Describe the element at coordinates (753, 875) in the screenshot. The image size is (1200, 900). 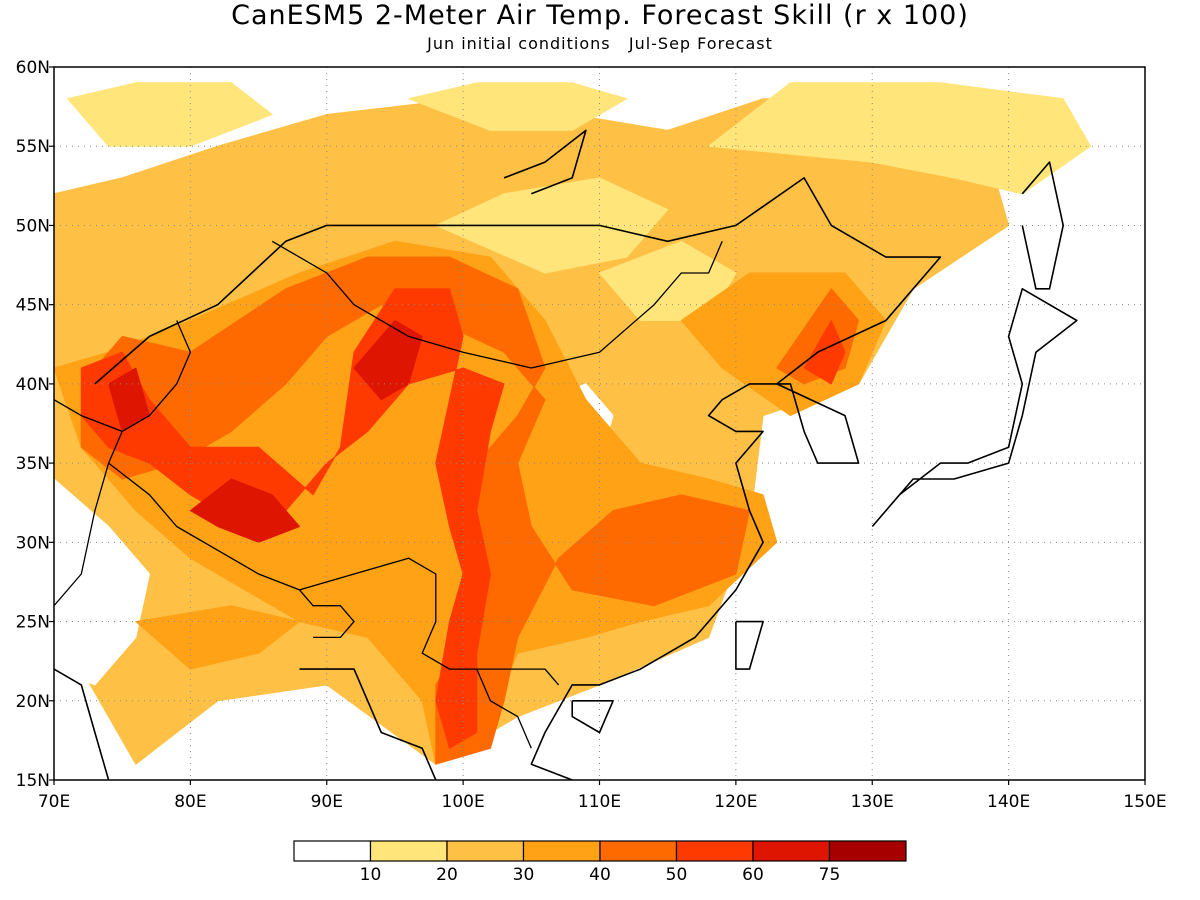
I see `colorbar-label: 60` at that location.